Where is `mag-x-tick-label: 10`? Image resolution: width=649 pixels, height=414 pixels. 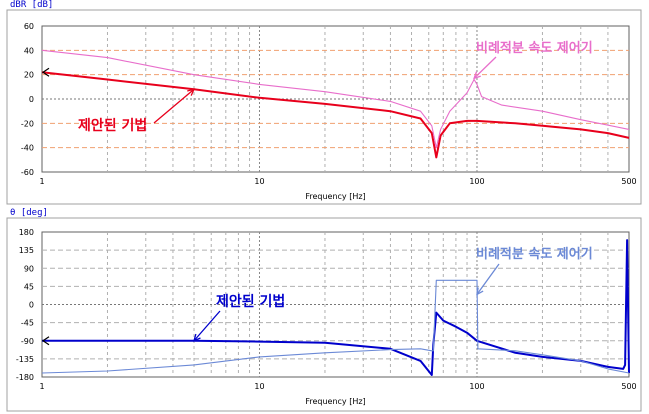
mag-x-tick-label: 10 is located at coordinates (259, 181).